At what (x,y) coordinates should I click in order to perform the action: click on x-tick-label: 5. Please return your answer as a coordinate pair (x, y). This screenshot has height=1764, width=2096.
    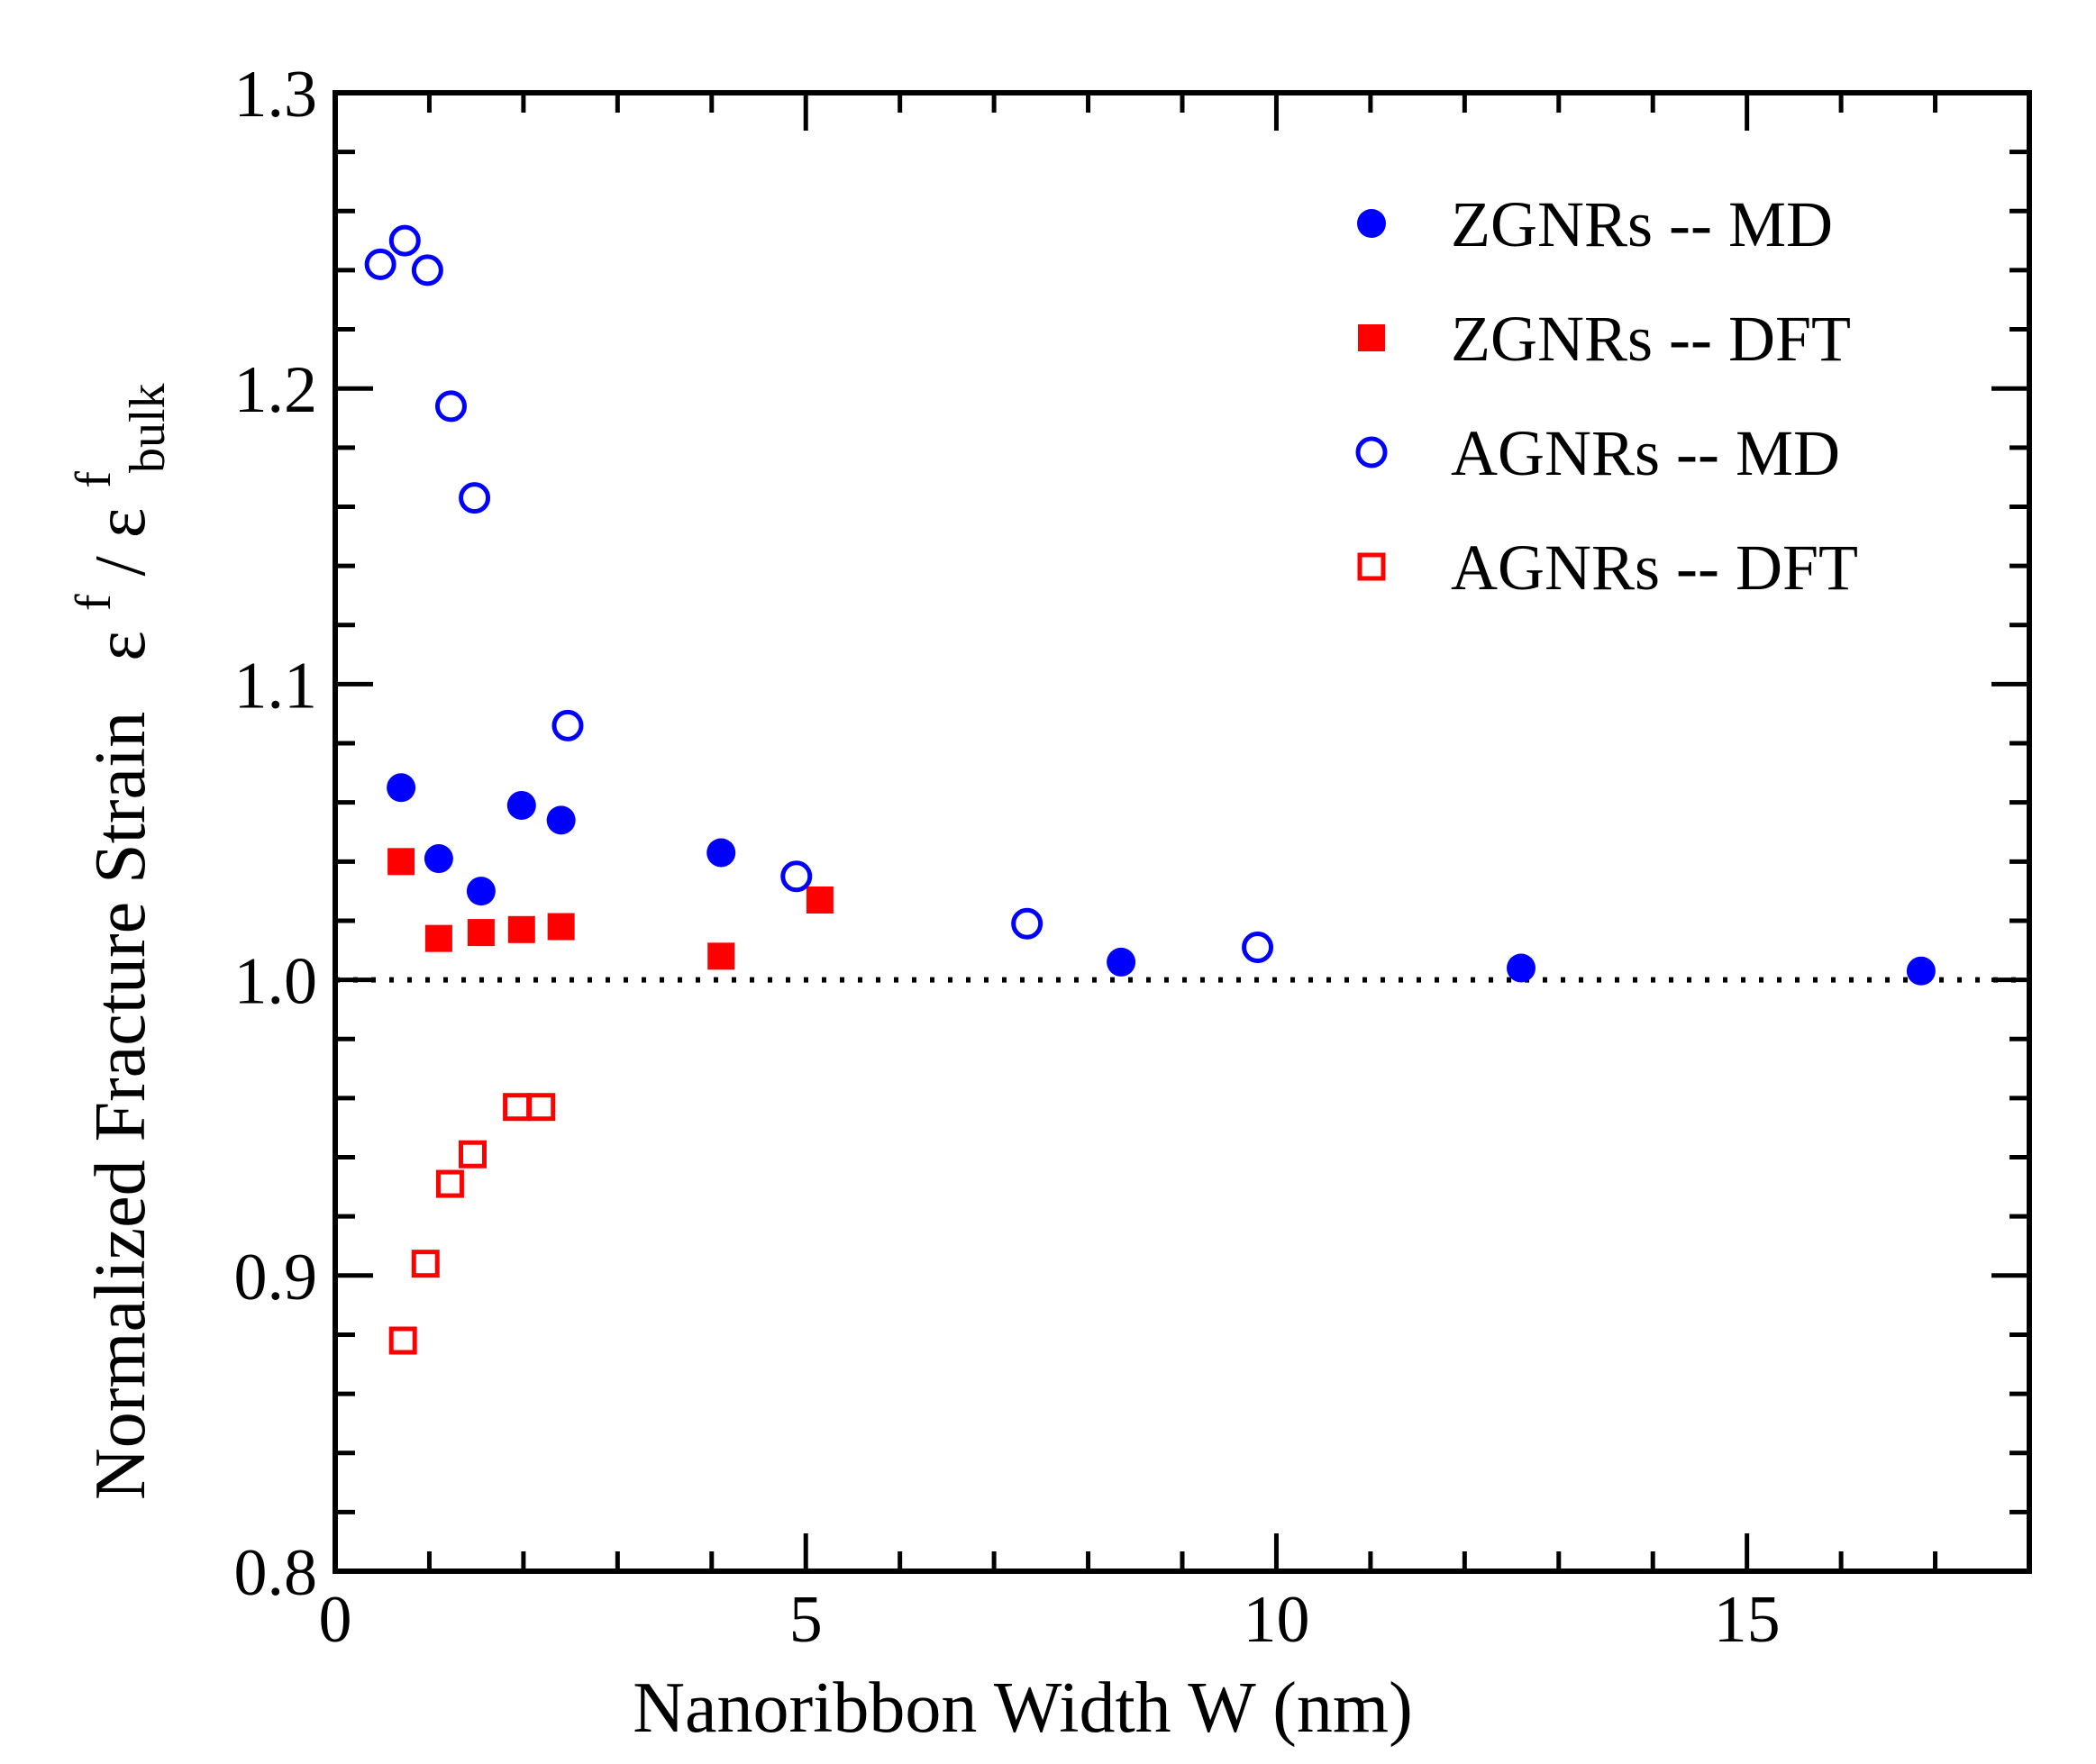
    Looking at the image, I should click on (806, 1620).